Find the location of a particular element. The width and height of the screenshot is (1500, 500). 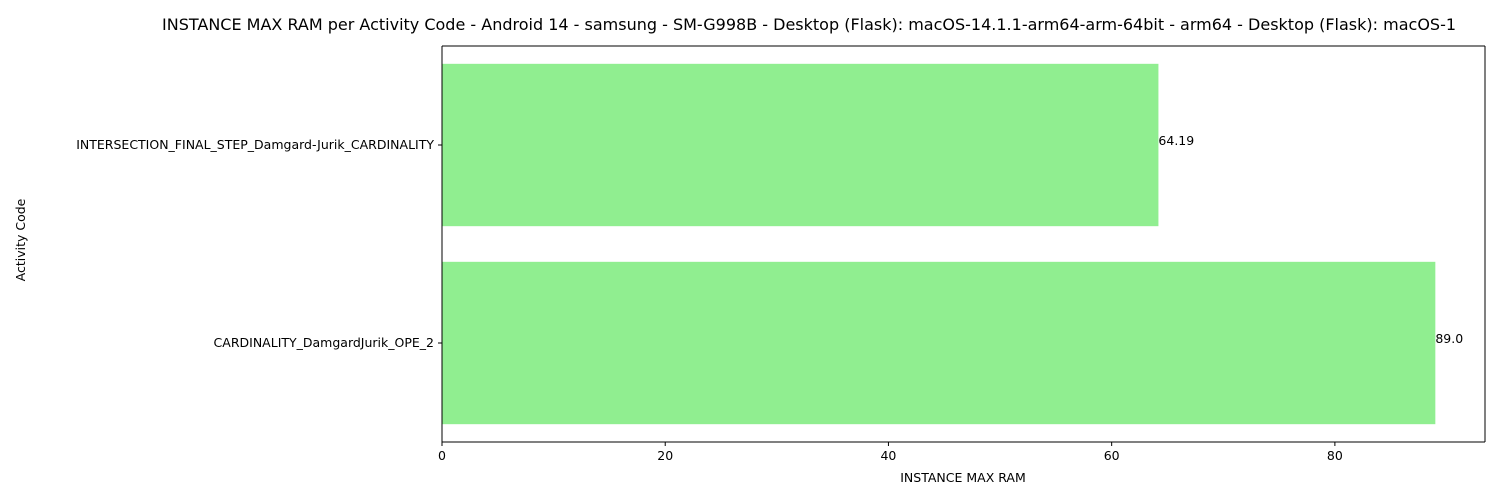

x-ticks: 0 20 40 60 80 is located at coordinates (890, 452).